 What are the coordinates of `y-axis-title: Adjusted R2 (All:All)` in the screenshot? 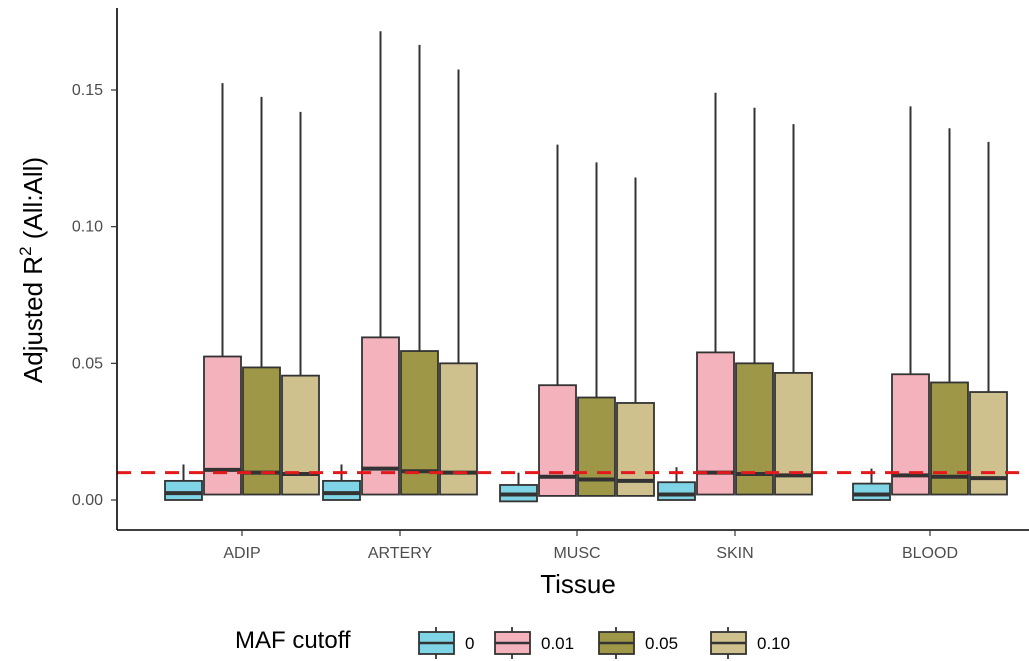 It's located at (32, 270).